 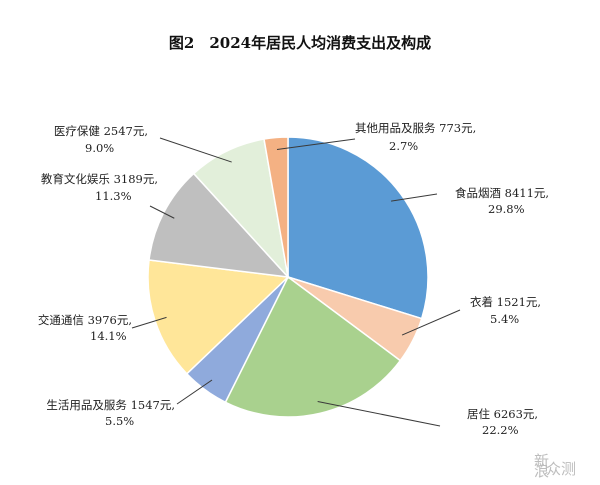 I want to click on slice-percent-0: 29.8%, so click(x=506, y=209).